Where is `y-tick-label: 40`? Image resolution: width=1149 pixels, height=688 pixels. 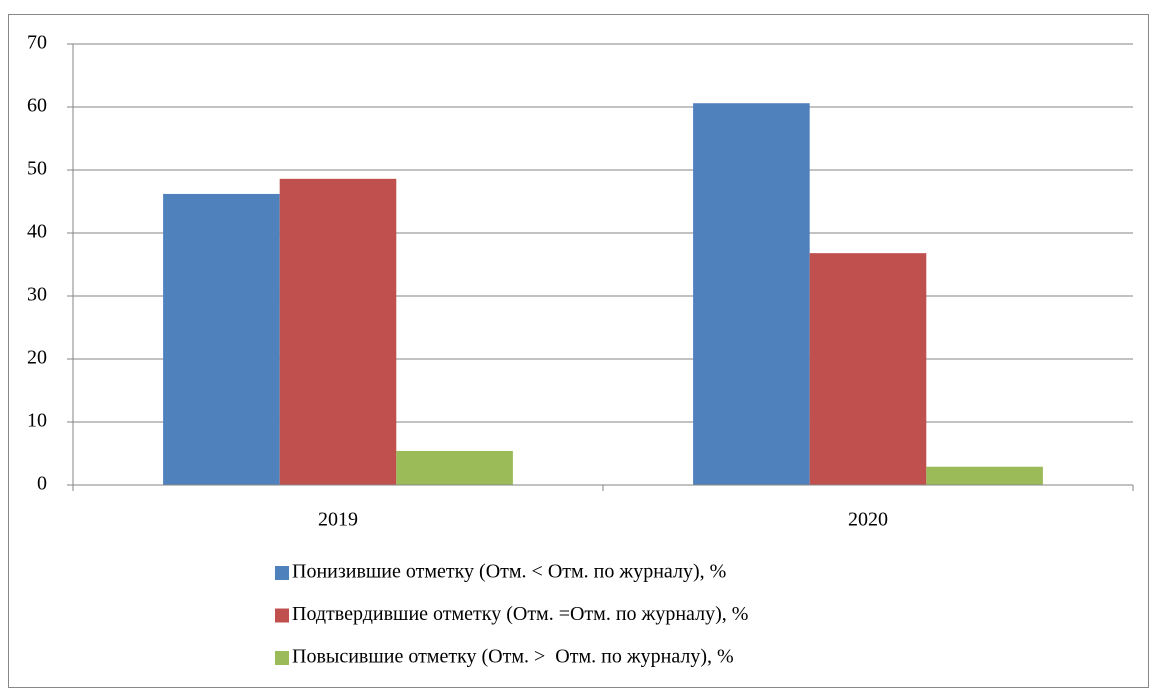 y-tick-label: 40 is located at coordinates (37, 232).